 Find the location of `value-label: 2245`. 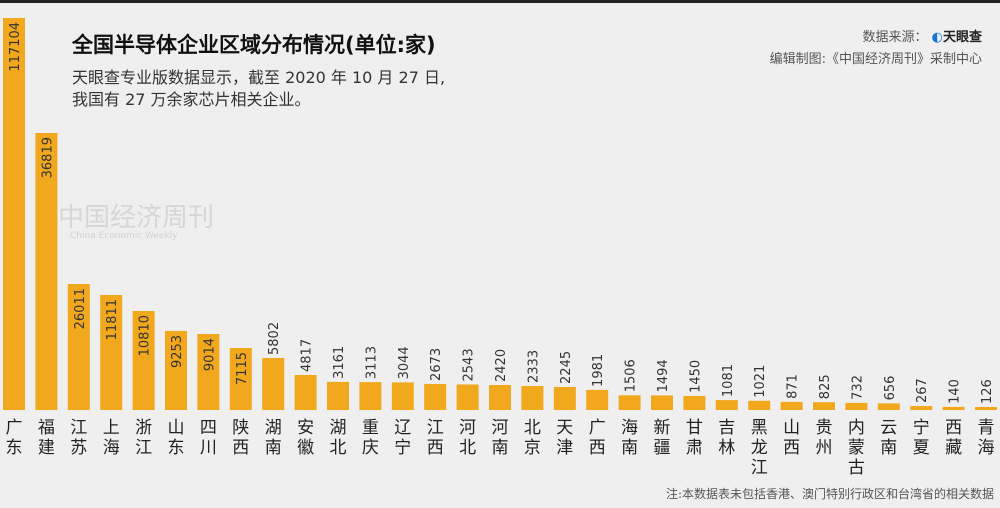

value-label: 2245 is located at coordinates (566, 367).